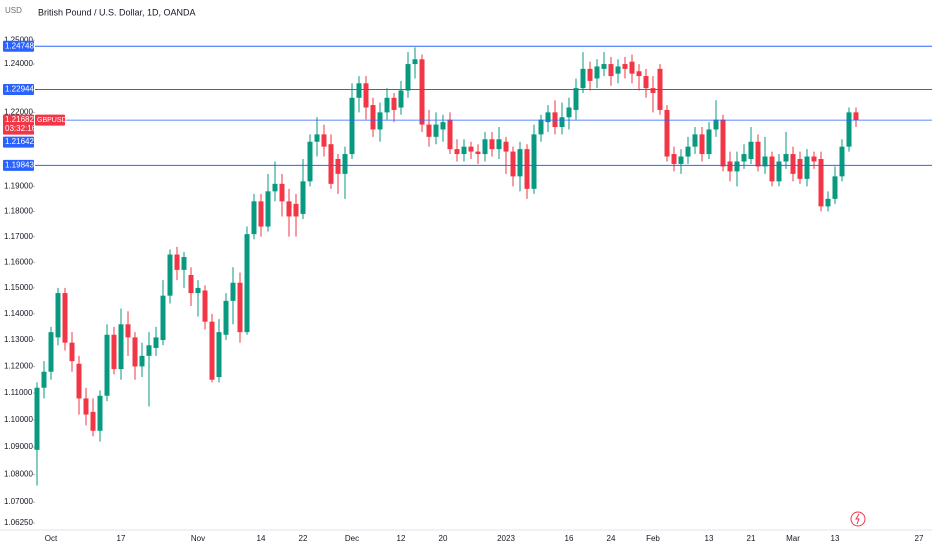 This screenshot has width=932, height=550. What do you see at coordinates (19, 89) in the screenshot?
I see `level-label: 1.22944` at bounding box center [19, 89].